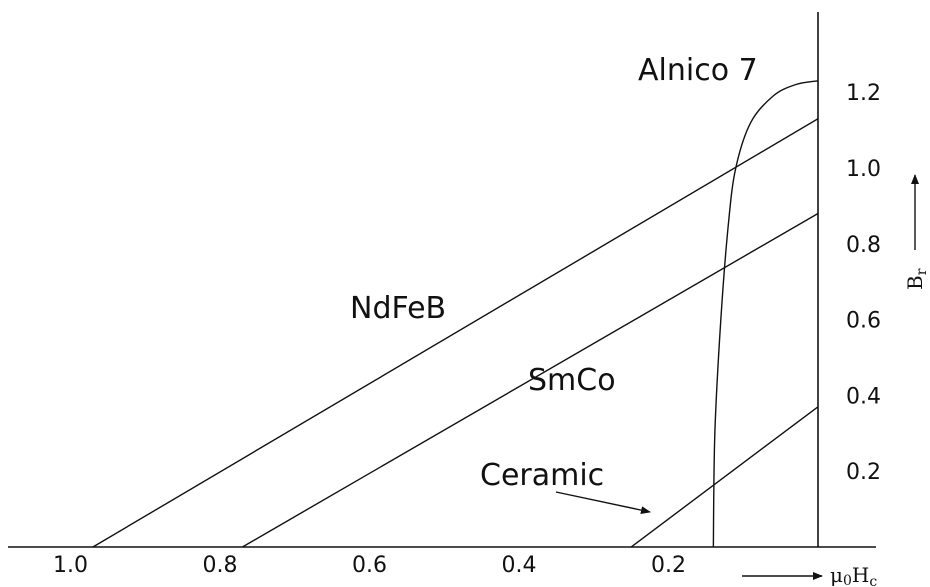 The image size is (930, 587). Describe the element at coordinates (863, 396) in the screenshot. I see `y-tick-label: 0.4` at that location.